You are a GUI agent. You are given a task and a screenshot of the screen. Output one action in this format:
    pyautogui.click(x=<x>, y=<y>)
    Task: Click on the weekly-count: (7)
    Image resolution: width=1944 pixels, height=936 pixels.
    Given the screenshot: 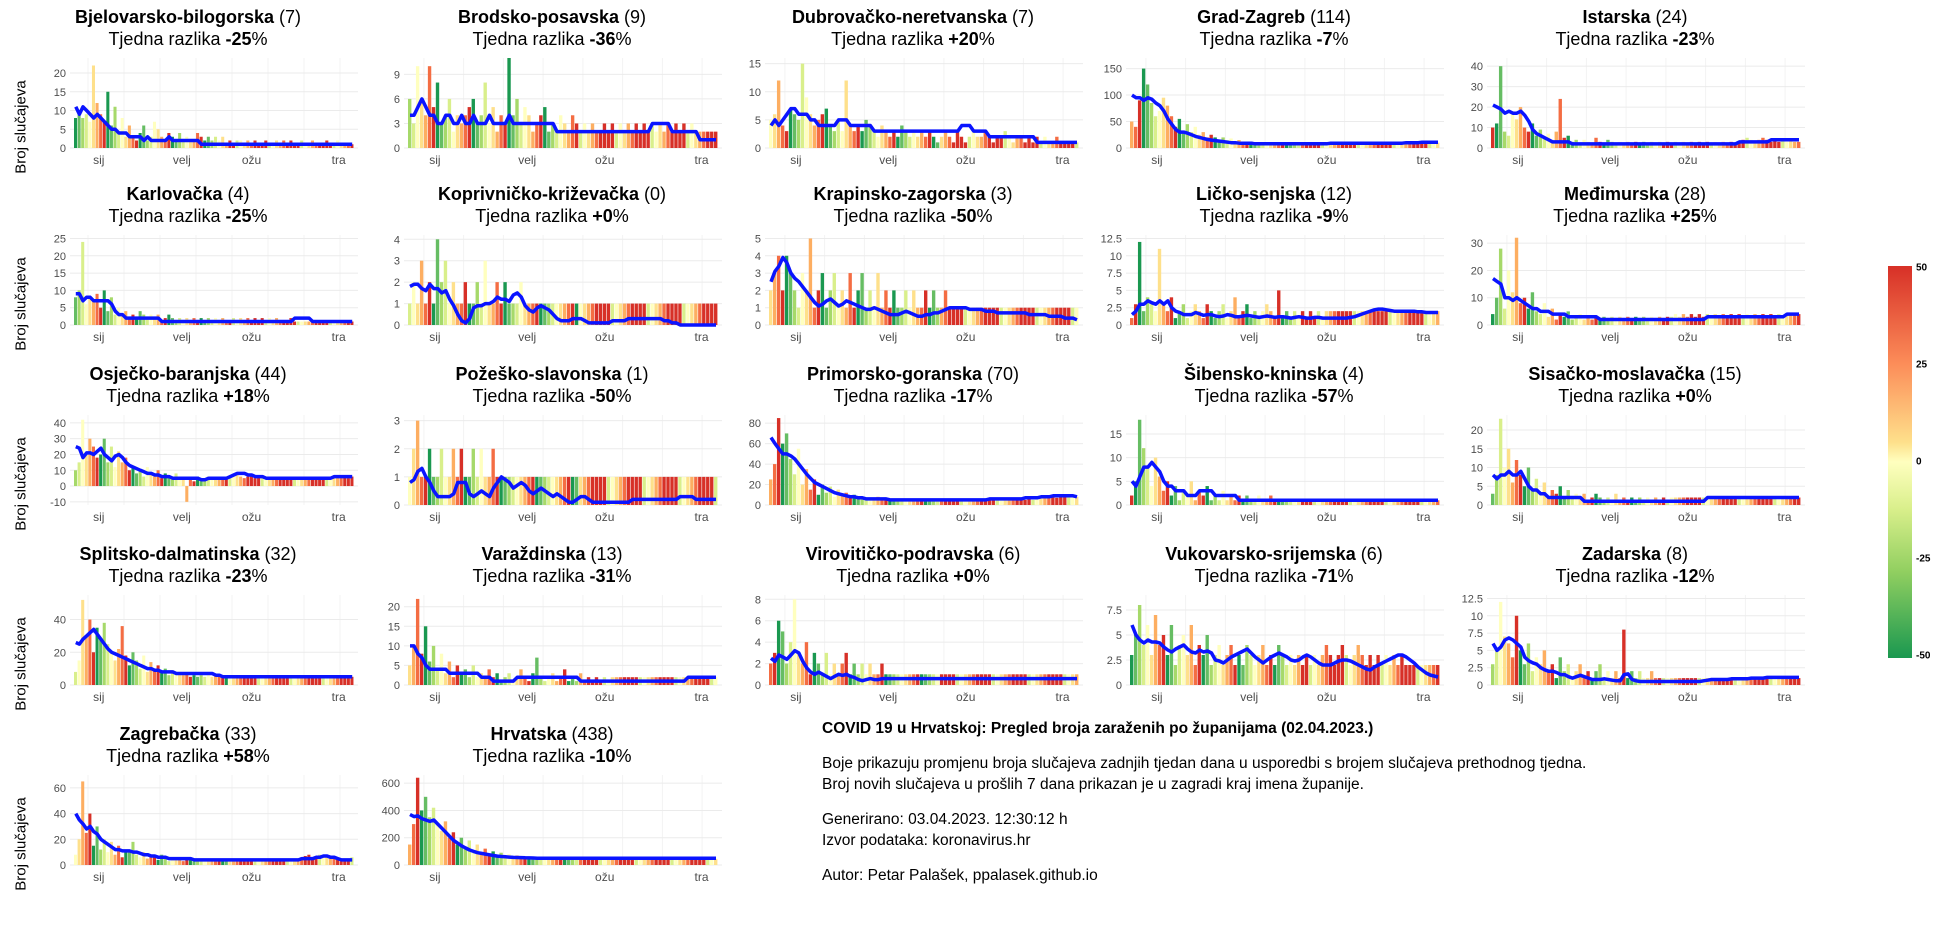 What is the action you would take?
    pyautogui.click(x=1023, y=17)
    